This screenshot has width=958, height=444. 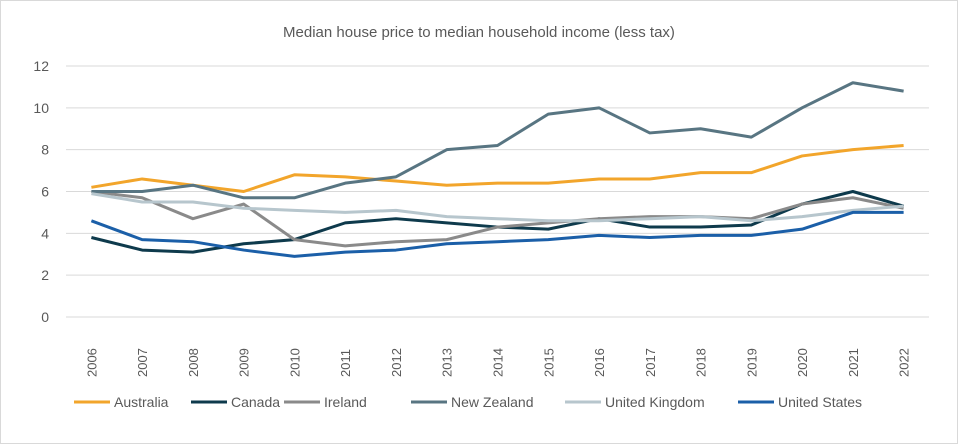 I want to click on y-tick-label: 4, so click(x=45, y=233).